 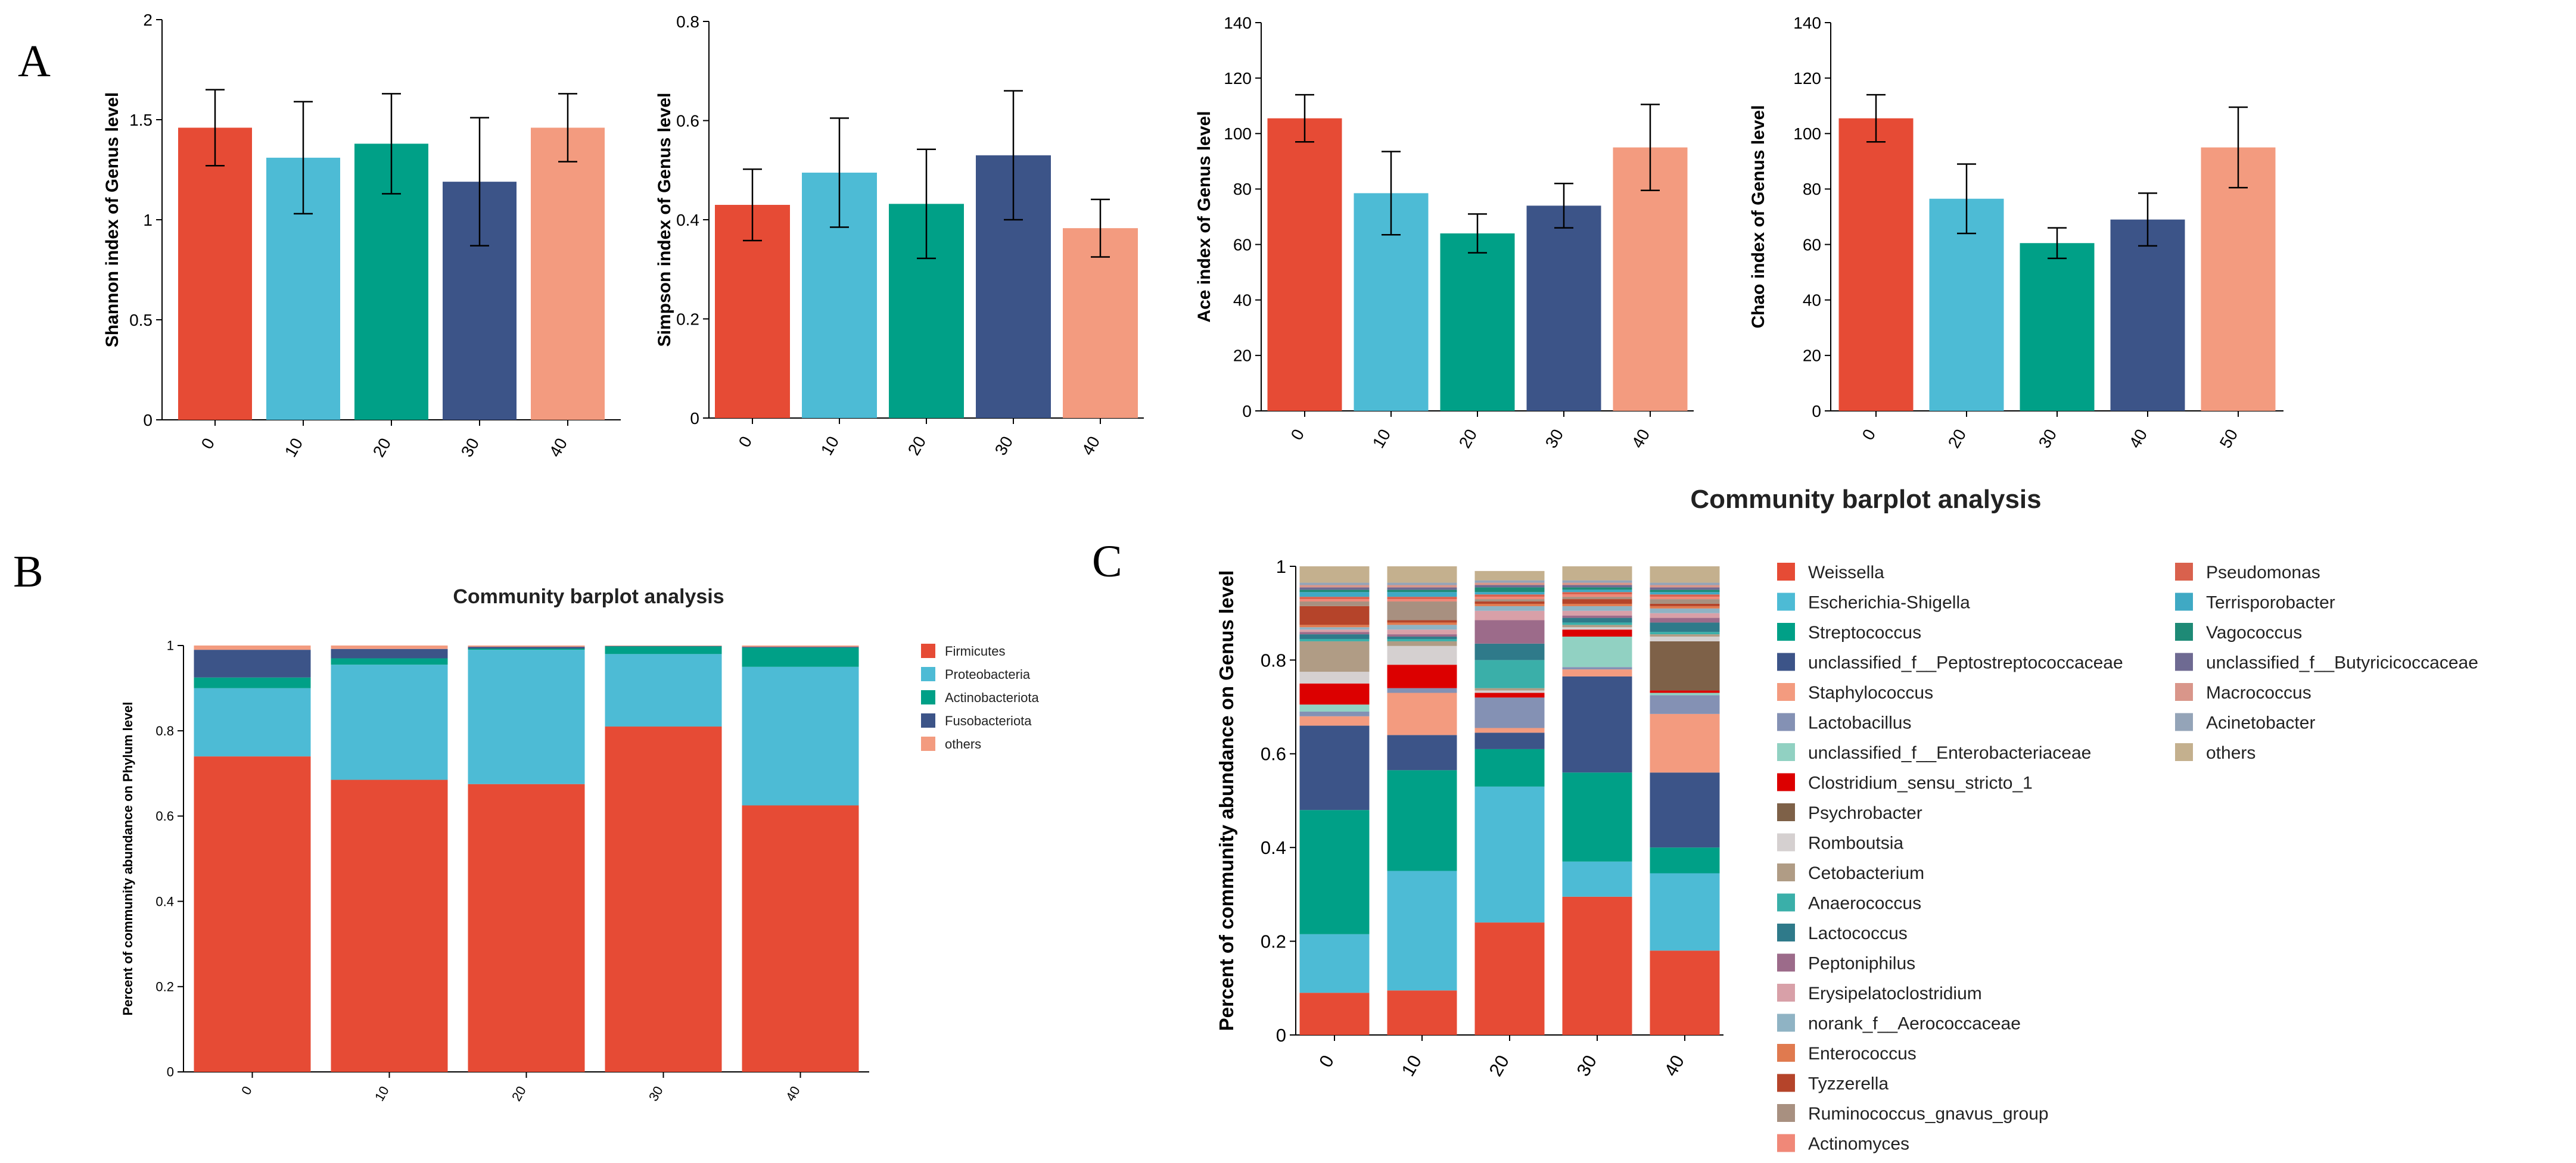 What do you see at coordinates (1848, 1084) in the screenshot?
I see `legend-entry: Tyzzerella` at bounding box center [1848, 1084].